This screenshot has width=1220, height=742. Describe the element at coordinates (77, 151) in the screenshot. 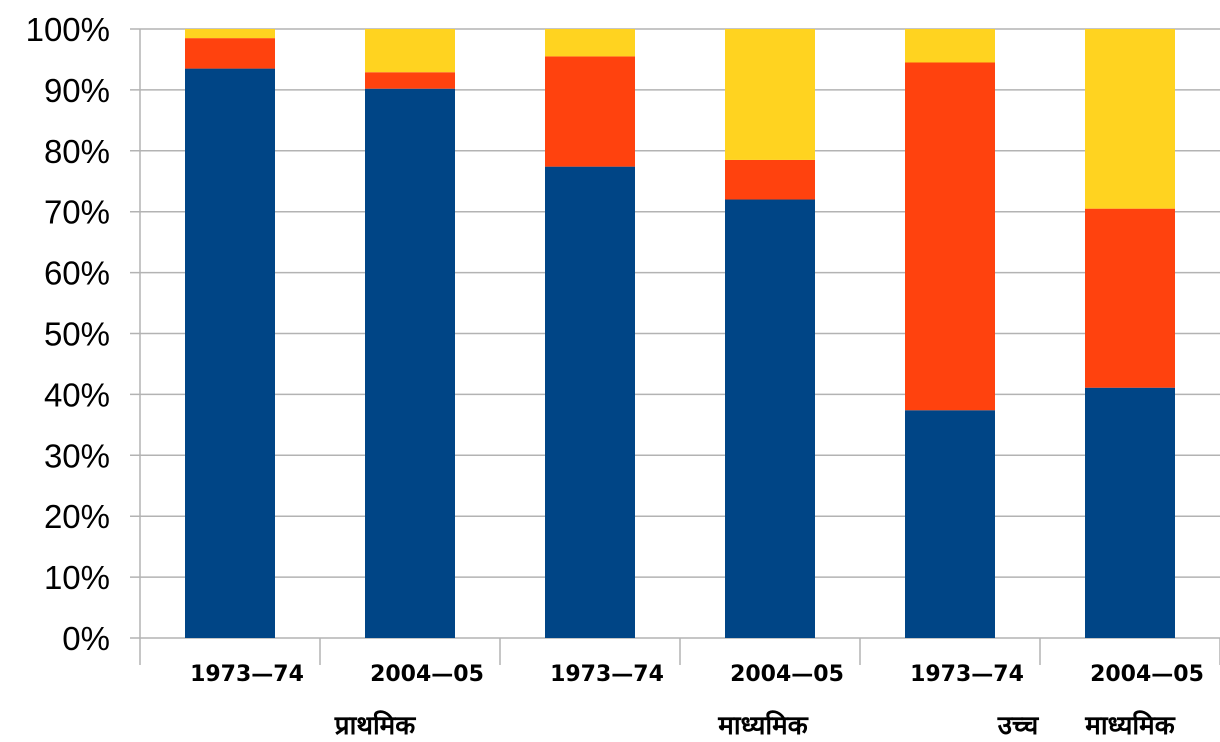

I see `y-tick-label: 80%` at that location.